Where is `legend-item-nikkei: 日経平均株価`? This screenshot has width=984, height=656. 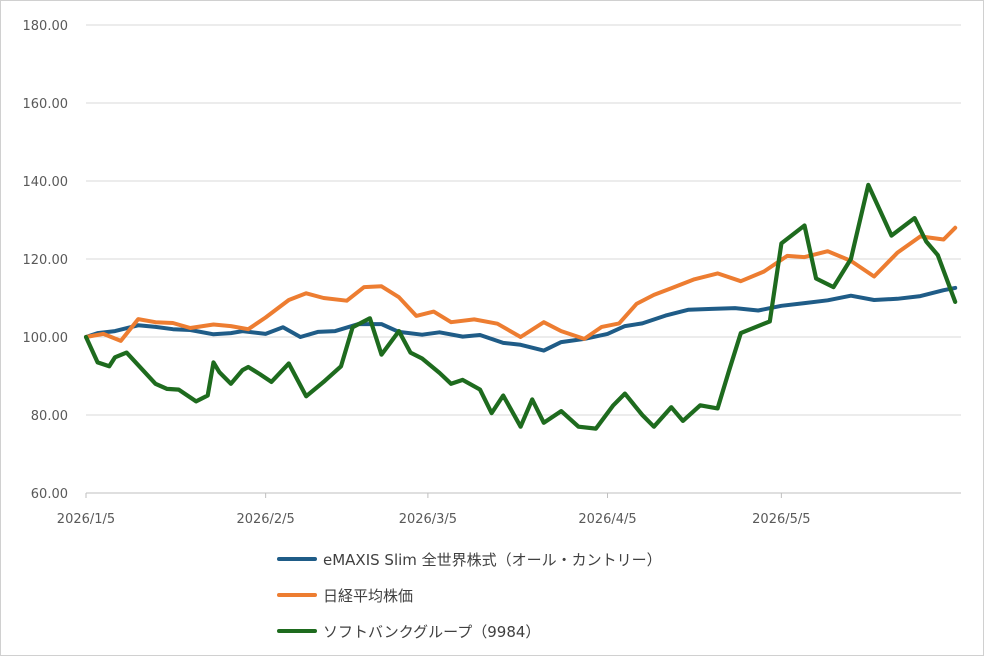 legend-item-nikkei: 日経平均株価 is located at coordinates (469, 595).